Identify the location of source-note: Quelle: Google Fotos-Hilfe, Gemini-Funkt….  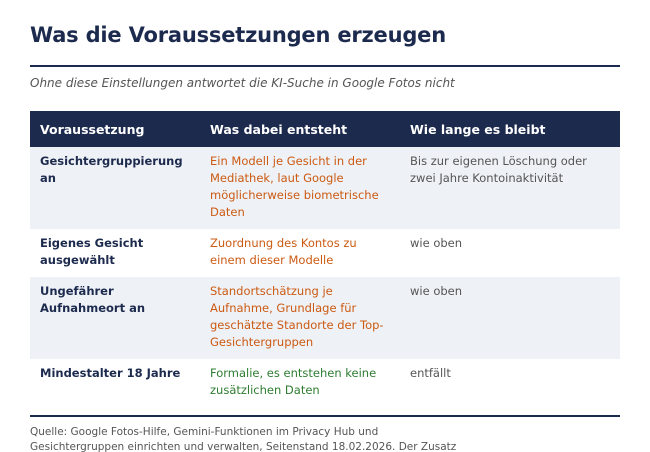
(245, 438).